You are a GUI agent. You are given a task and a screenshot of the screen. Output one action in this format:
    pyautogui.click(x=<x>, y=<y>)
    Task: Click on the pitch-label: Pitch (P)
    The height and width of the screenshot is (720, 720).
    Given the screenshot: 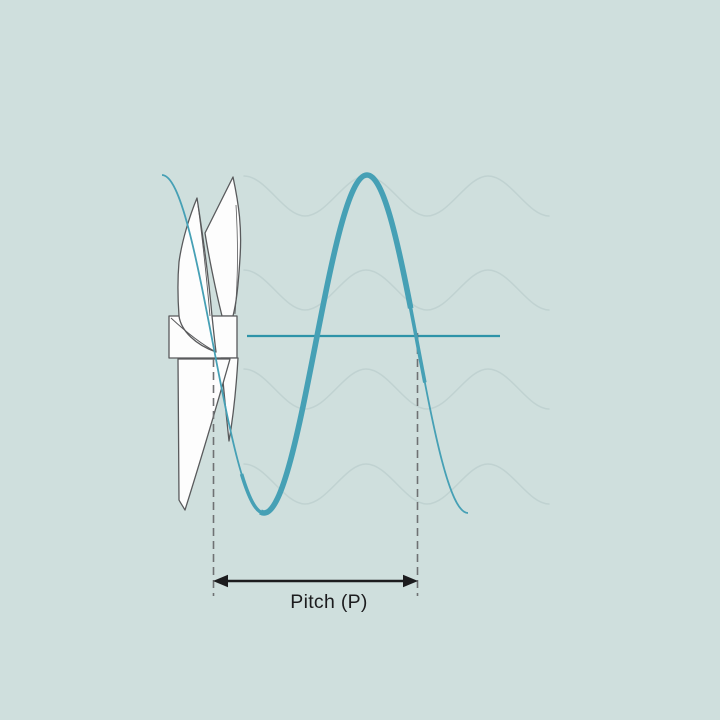 What is the action you would take?
    pyautogui.click(x=328, y=602)
    